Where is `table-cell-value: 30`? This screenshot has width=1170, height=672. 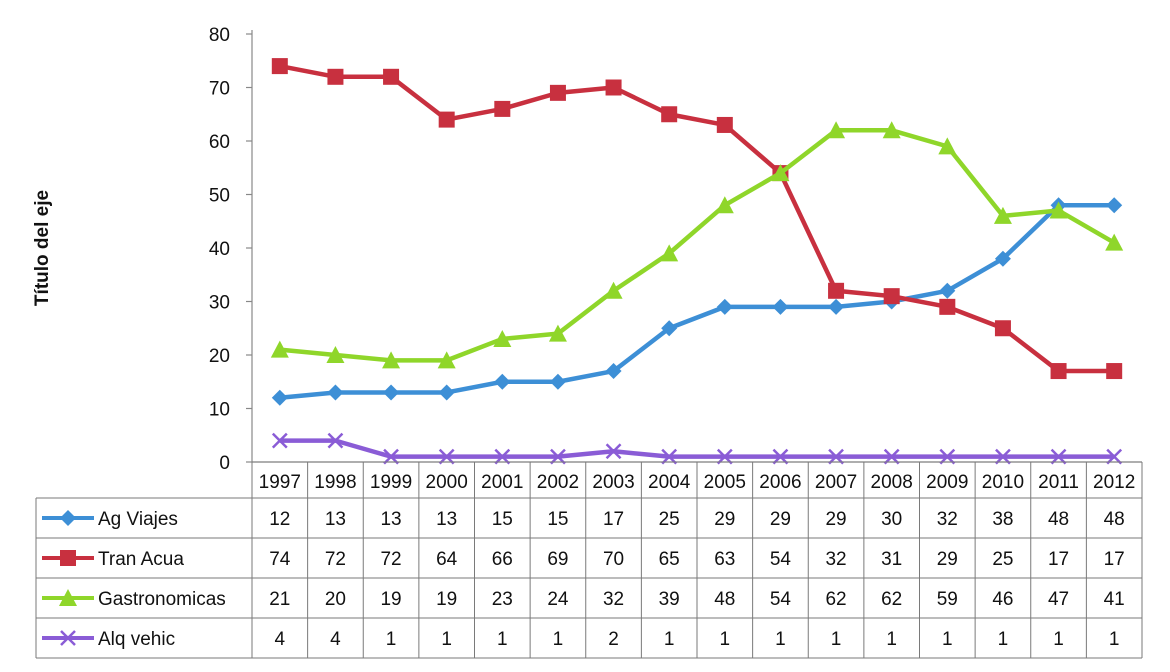
table-cell-value: 30 is located at coordinates (891, 519).